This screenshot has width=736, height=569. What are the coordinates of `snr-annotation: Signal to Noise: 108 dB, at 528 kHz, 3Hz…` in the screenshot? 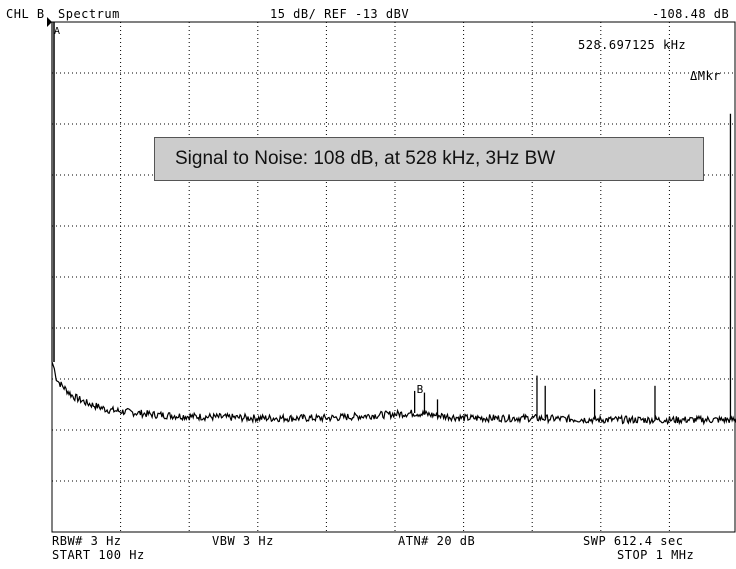 It's located at (429, 159).